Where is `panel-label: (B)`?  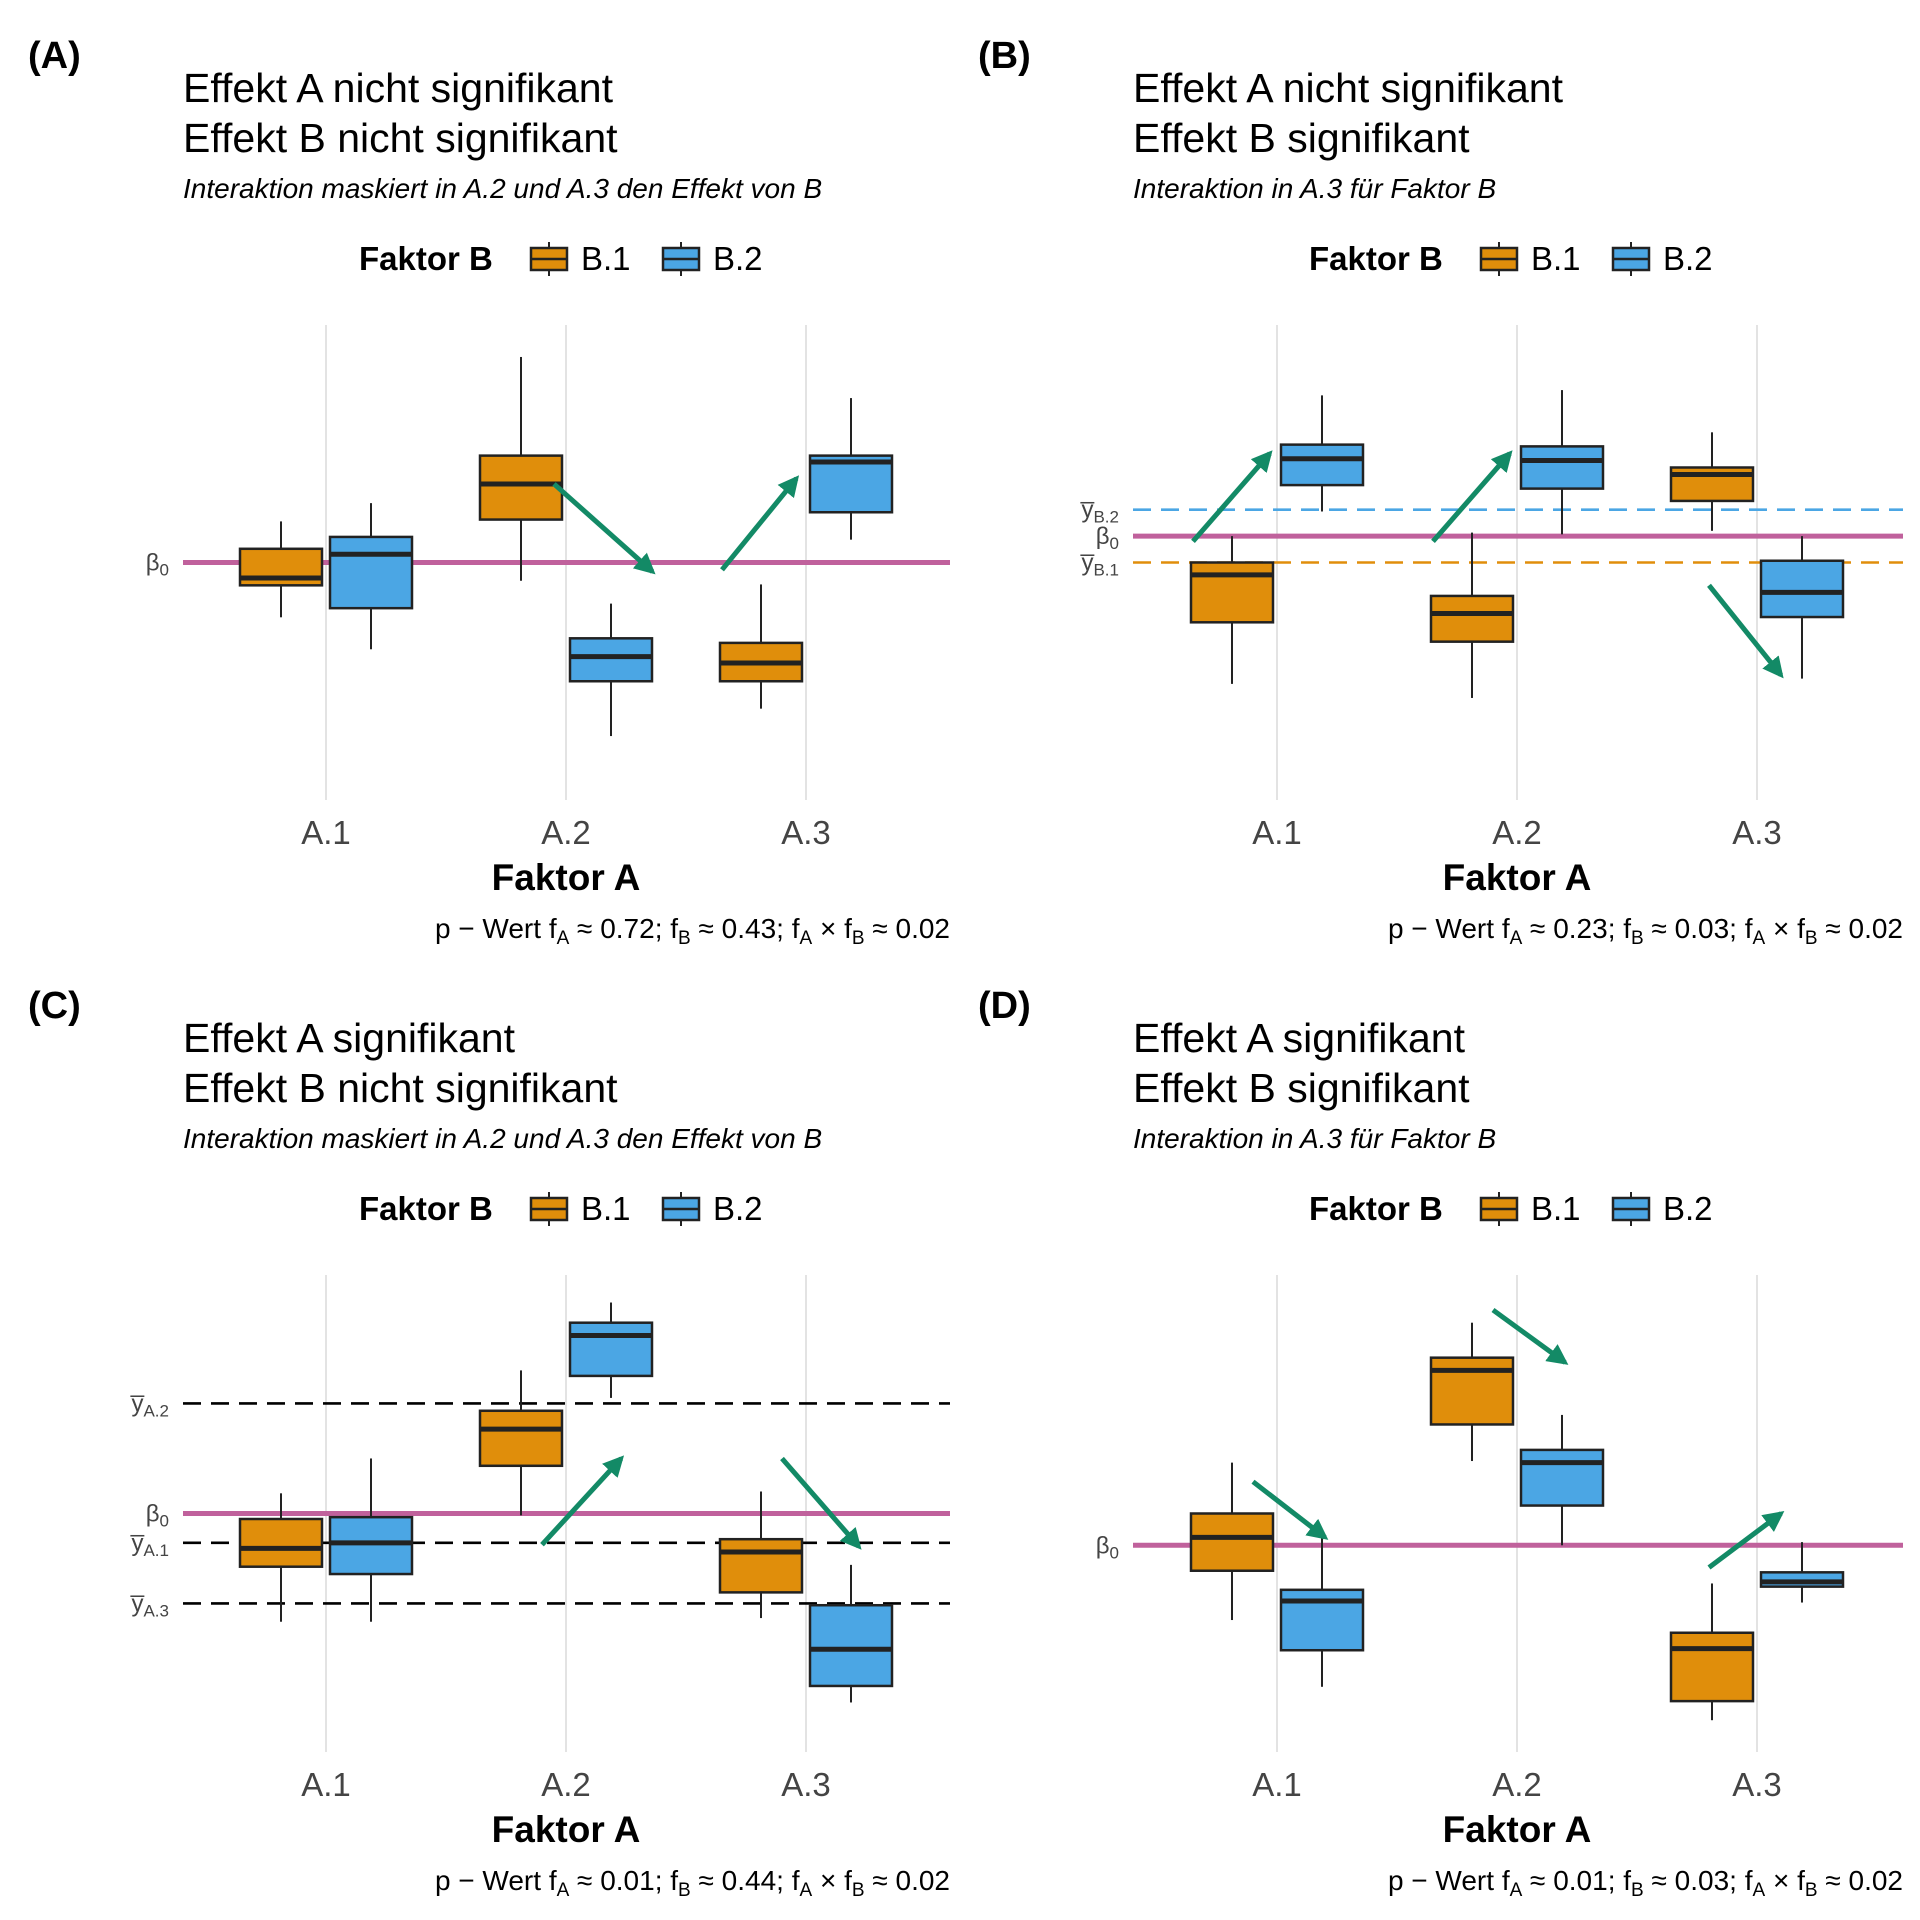 panel-label: (B) is located at coordinates (1004, 56).